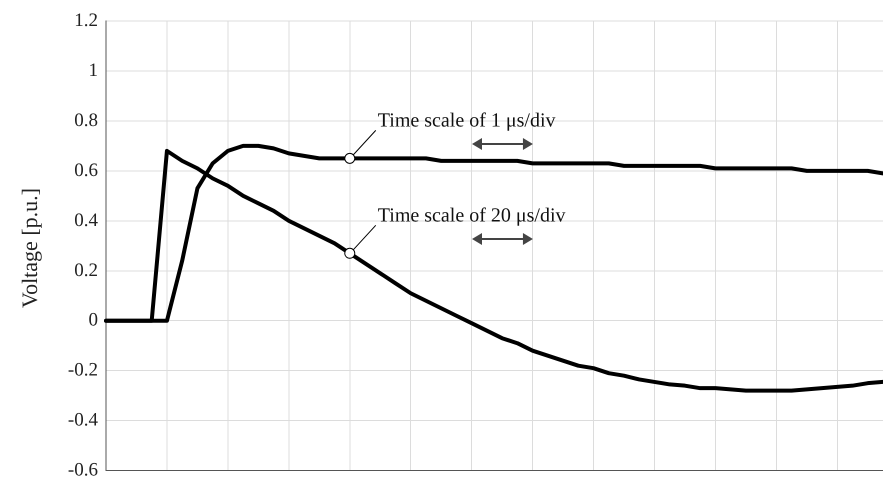 The width and height of the screenshot is (883, 490). I want to click on y-axis-title: Voltage [p.u.], so click(30, 248).